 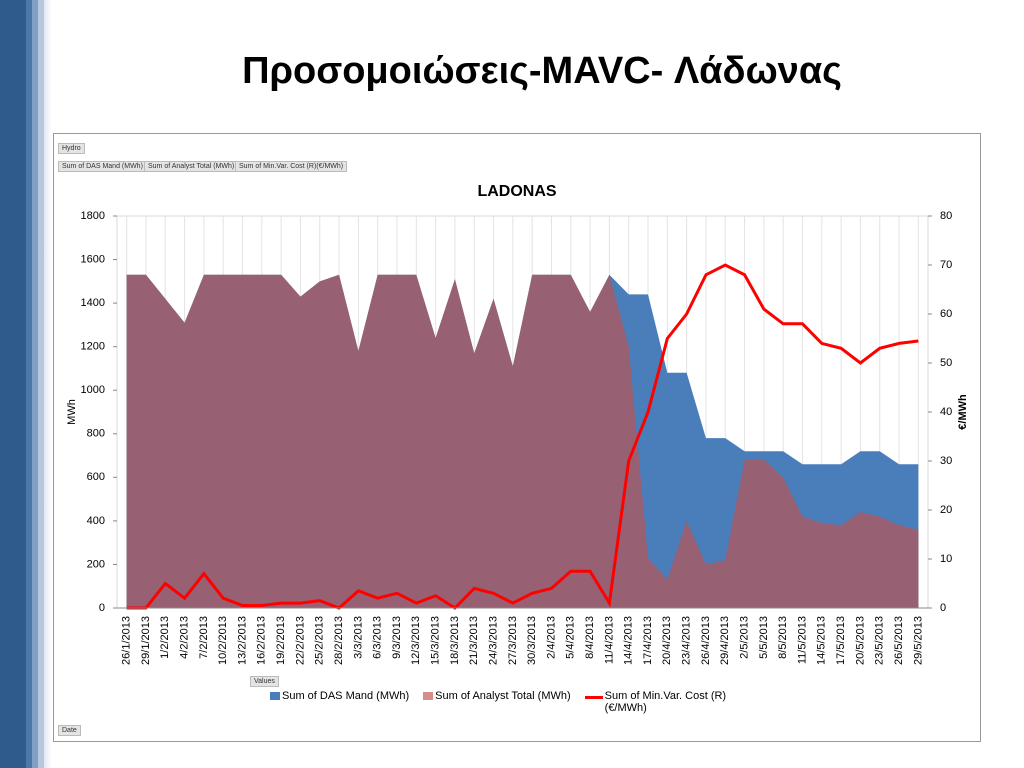 What do you see at coordinates (503, 696) in the screenshot?
I see `legend-label: Sum of Analyst Total (MWh)` at bounding box center [503, 696].